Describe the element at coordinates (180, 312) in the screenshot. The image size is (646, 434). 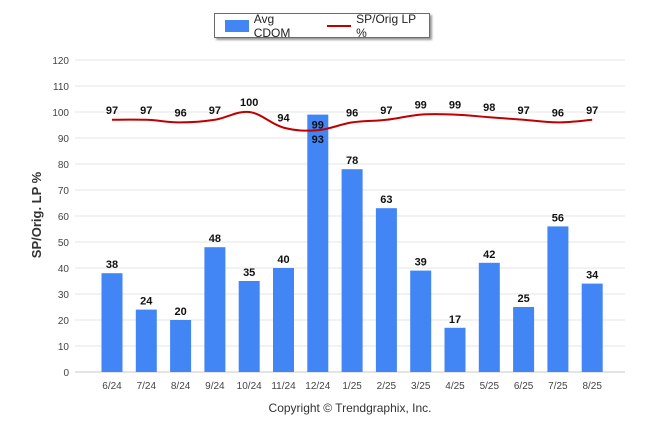
I see `bar-data-label: 20` at that location.